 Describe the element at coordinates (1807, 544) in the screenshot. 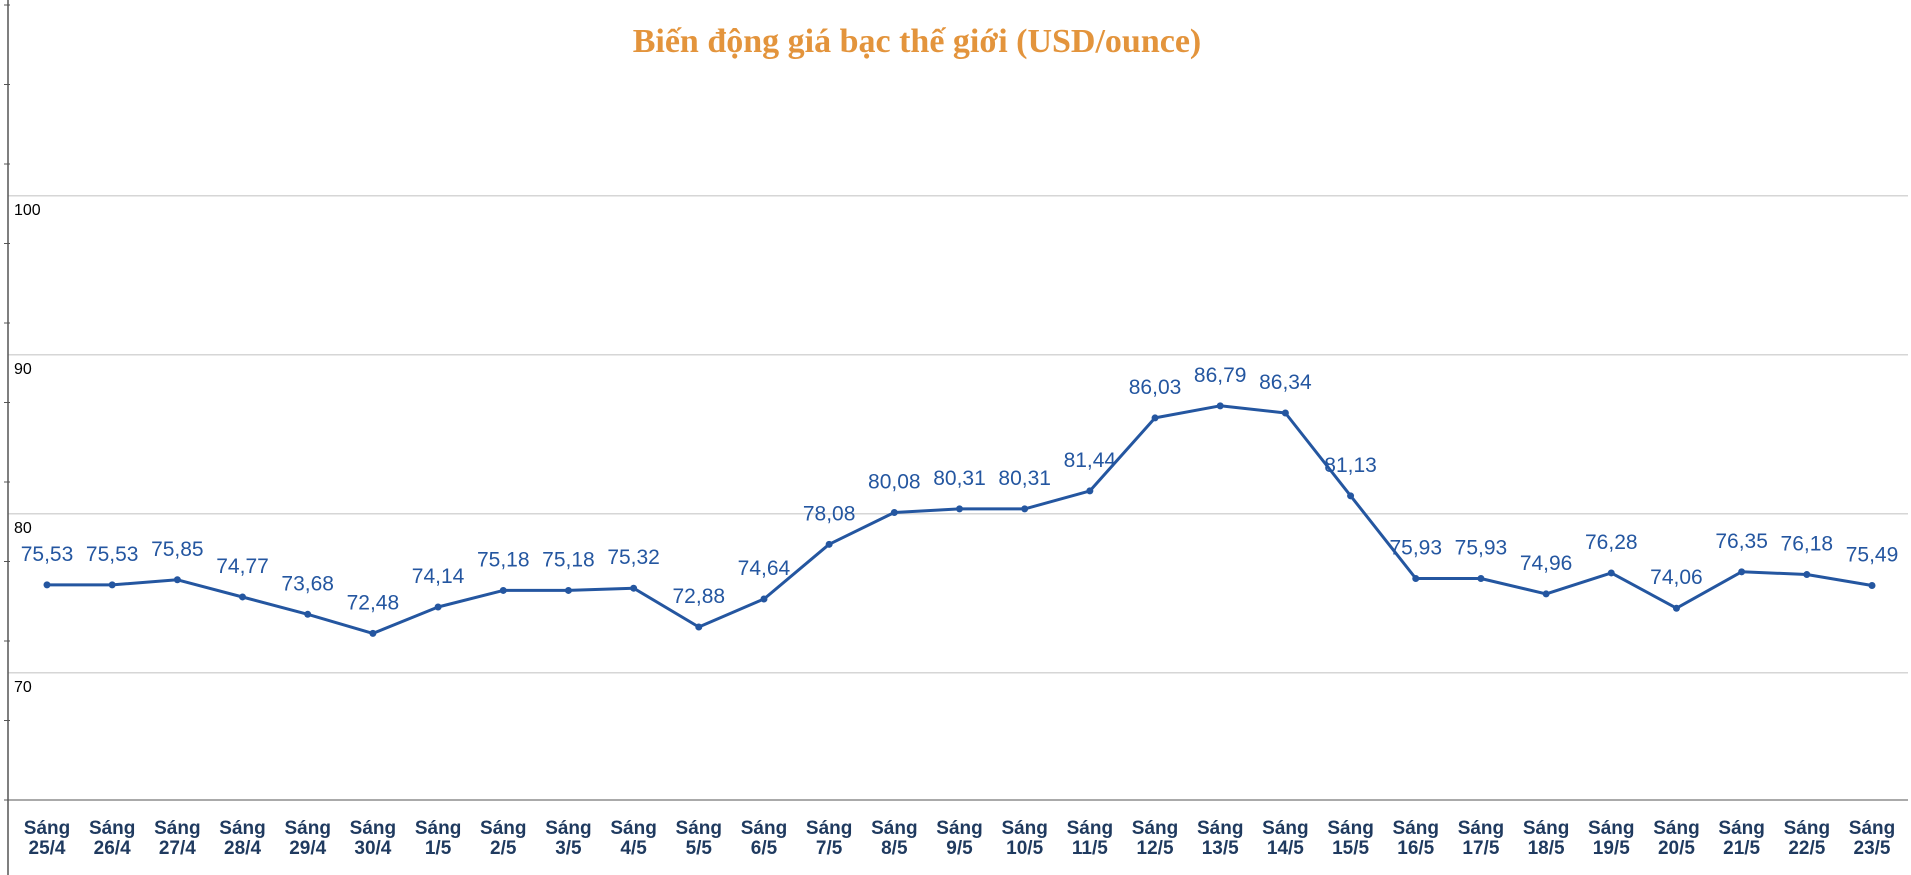

I see `data-label: 76,18` at that location.